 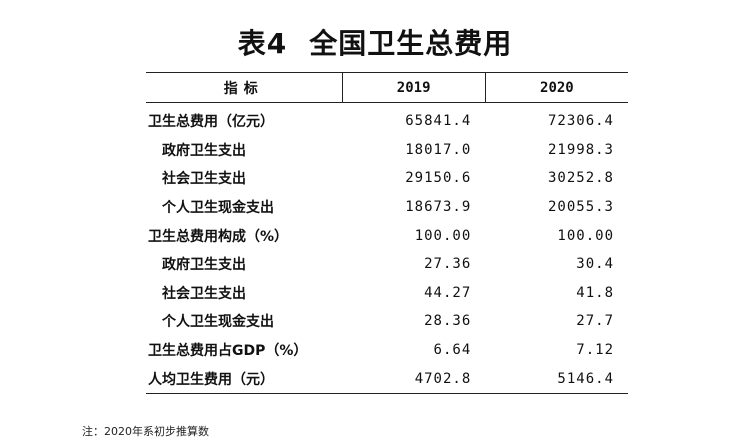 What do you see at coordinates (438, 149) in the screenshot?
I see `value-2019: 18017.0` at bounding box center [438, 149].